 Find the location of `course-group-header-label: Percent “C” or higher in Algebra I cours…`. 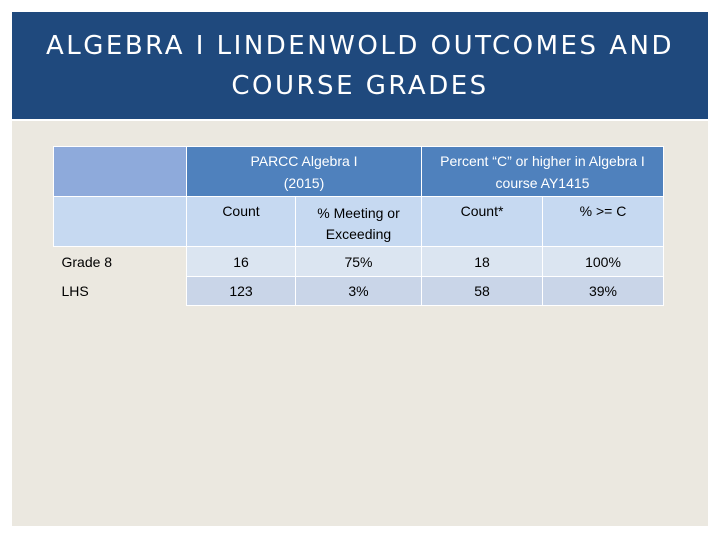

course-group-header-label: Percent “C” or higher in Algebra I cours… is located at coordinates (542, 171).